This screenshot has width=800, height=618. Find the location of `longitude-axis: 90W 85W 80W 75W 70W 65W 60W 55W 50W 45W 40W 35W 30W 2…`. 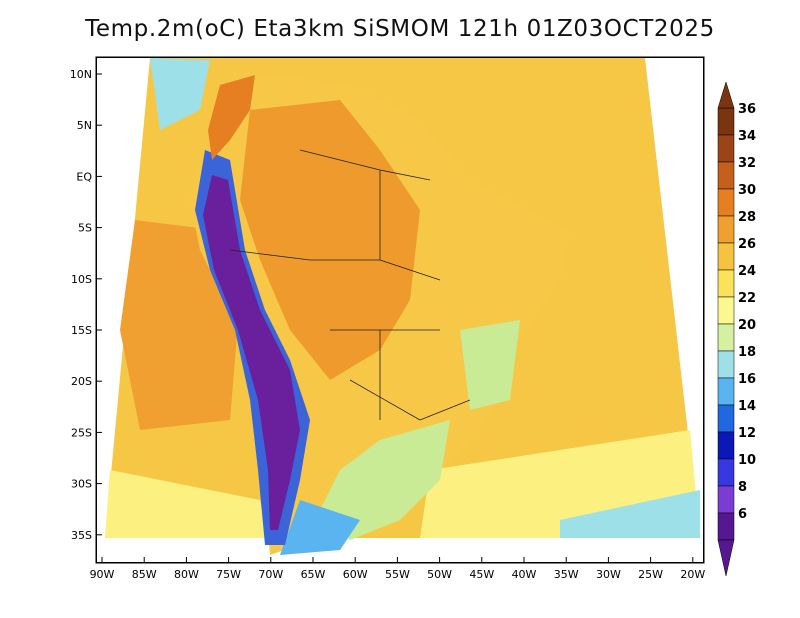

longitude-axis: 90W 85W 80W 75W 70W 65W 60W 55W 50W 45W 40W 35W 30W 2… is located at coordinates (397, 569).